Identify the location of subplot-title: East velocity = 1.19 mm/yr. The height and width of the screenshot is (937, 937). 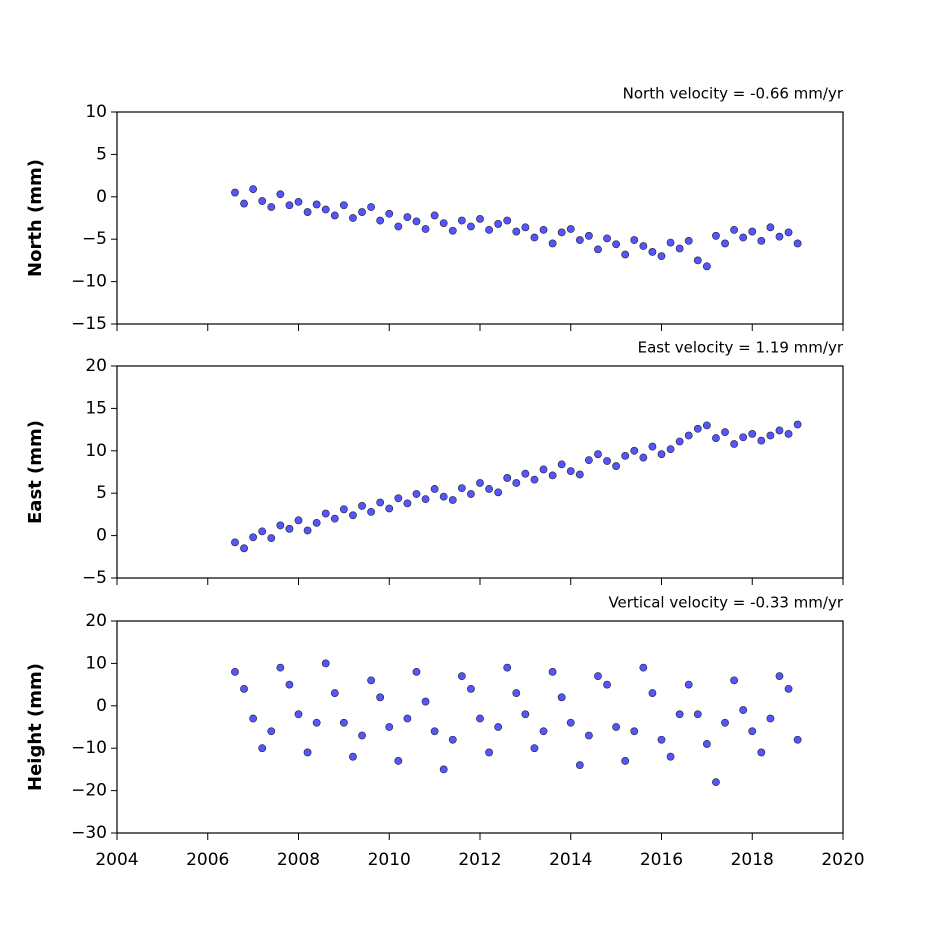
(741, 348).